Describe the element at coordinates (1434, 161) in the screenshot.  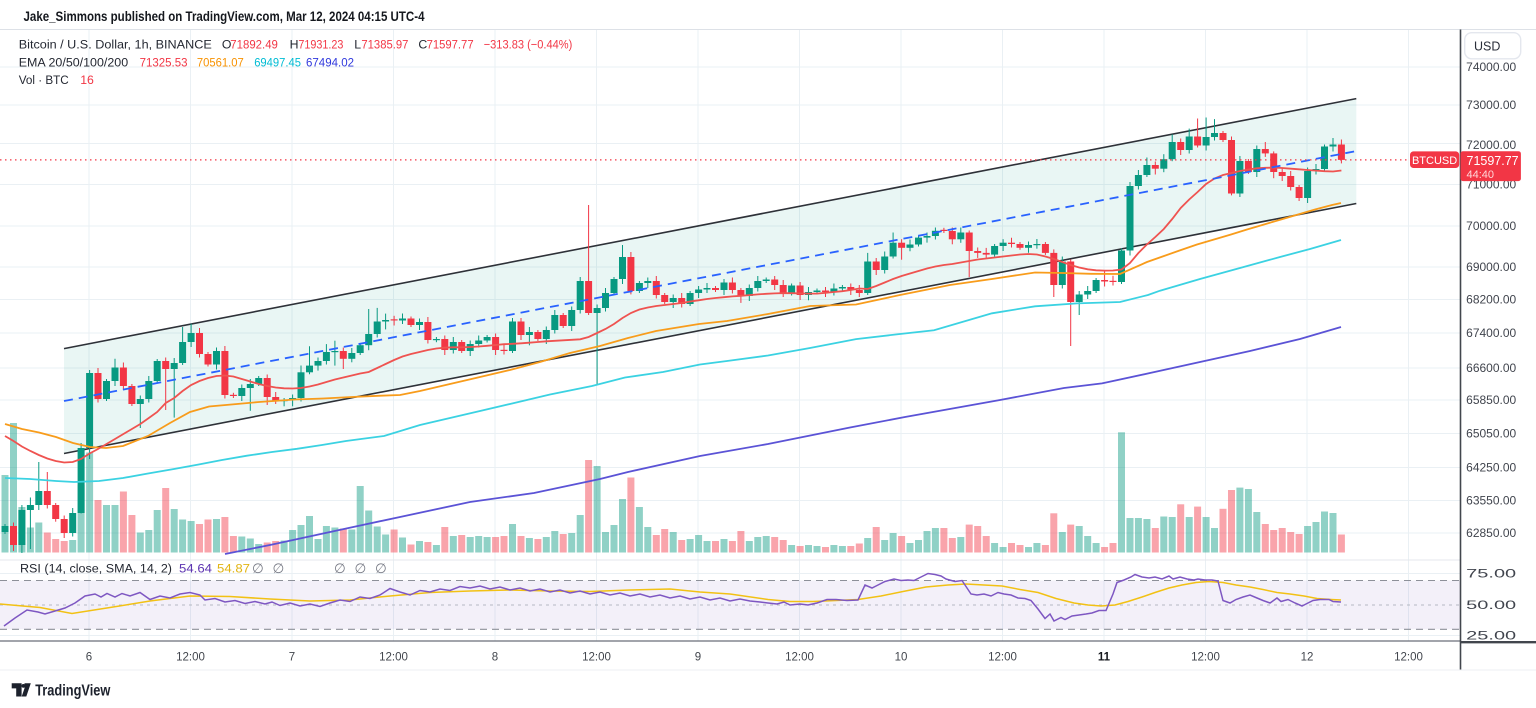
I see `svg-text: BTCUSD` at that location.